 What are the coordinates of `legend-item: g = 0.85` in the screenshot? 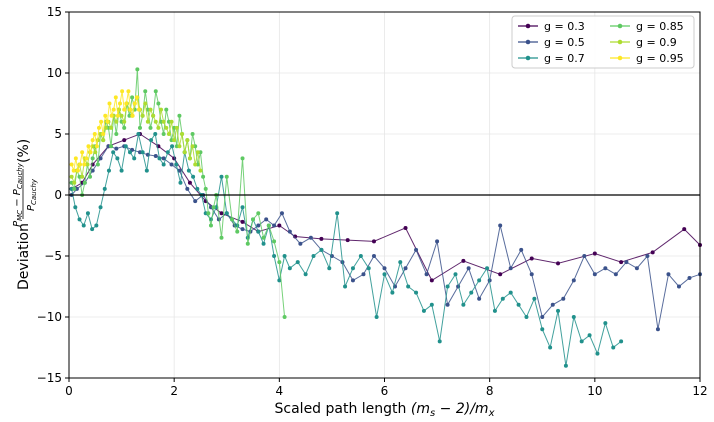 It's located at (647, 26).